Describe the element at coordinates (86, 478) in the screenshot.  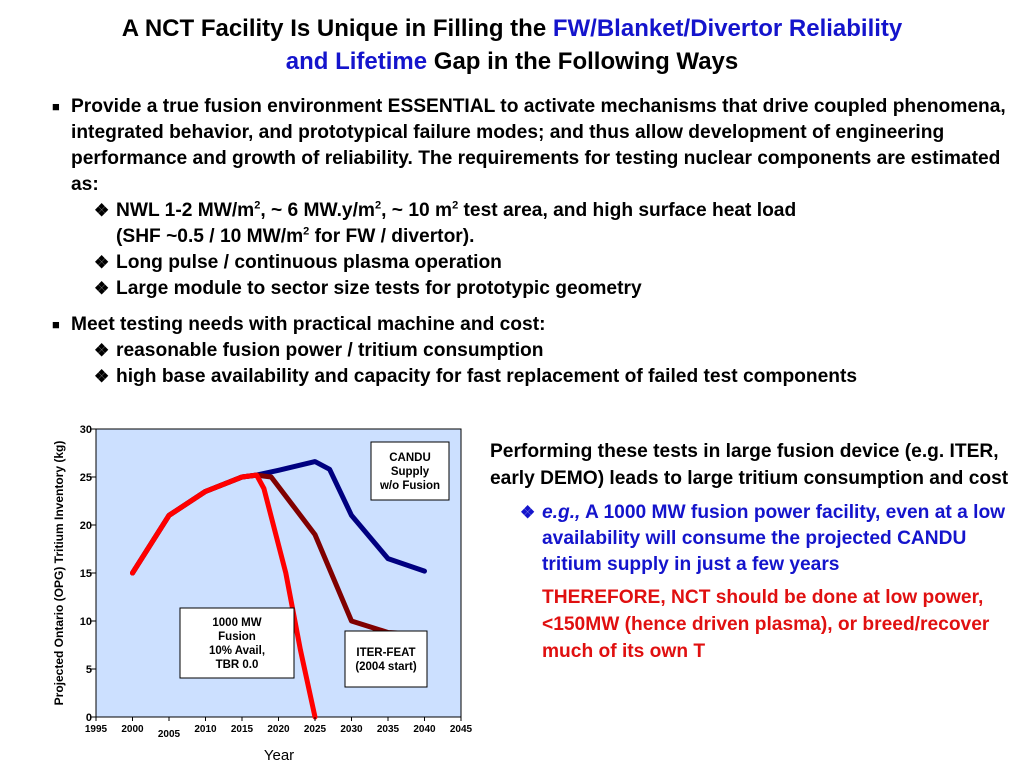
I see `y-tick-label: 25` at that location.